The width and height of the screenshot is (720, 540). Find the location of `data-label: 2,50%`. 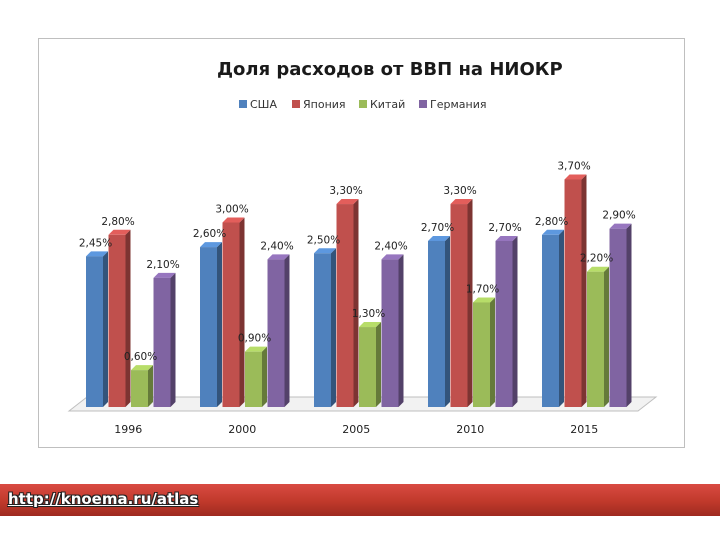

data-label: 2,50% is located at coordinates (323, 240).